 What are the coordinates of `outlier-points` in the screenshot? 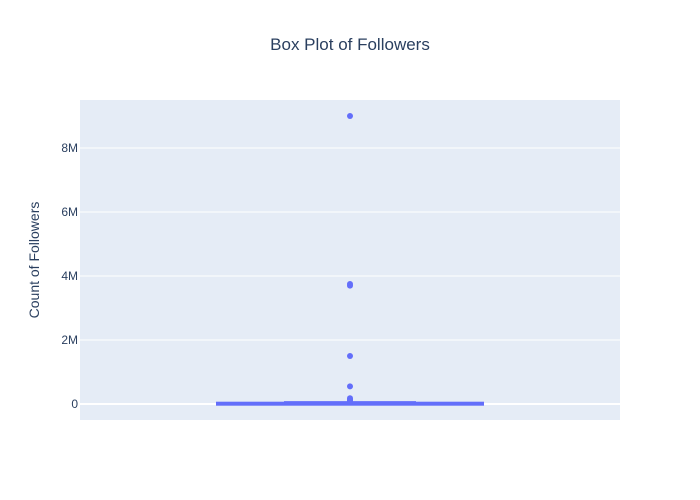 It's located at (350, 259).